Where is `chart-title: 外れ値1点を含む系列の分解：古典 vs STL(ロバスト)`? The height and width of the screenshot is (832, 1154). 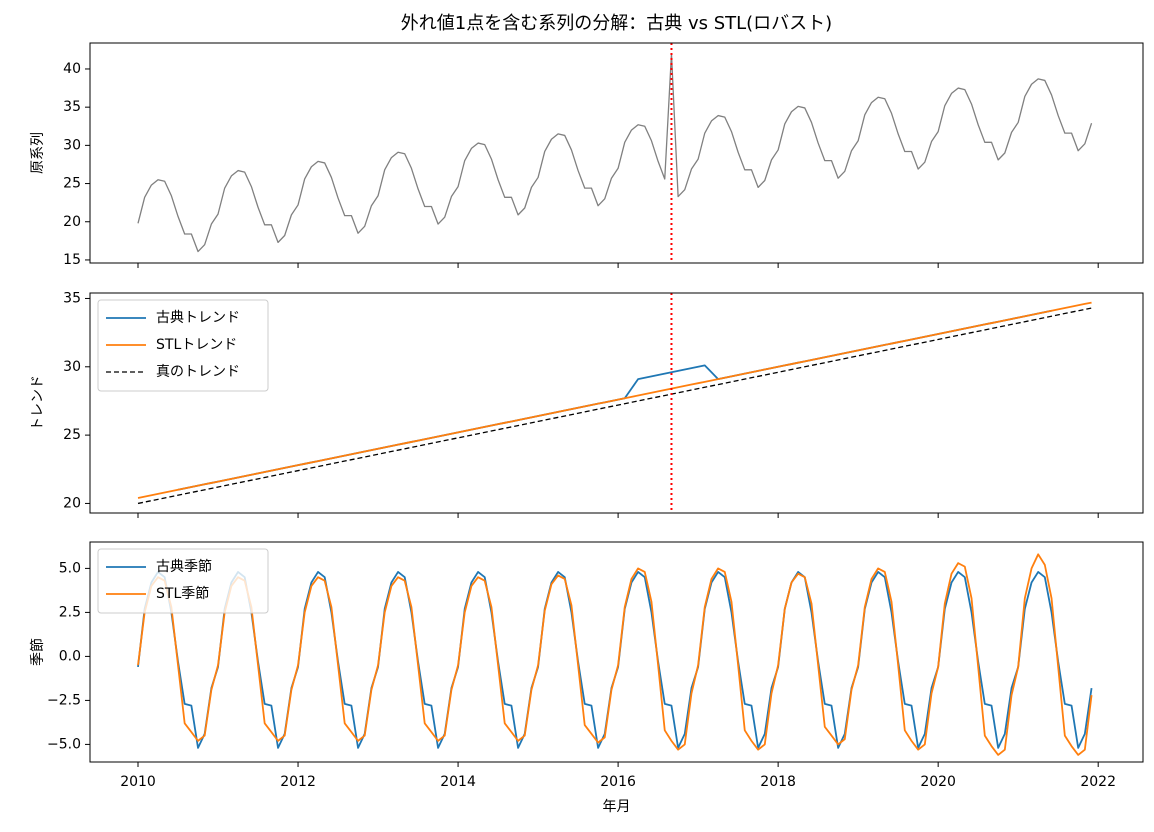 chart-title: 外れ値1点を含む系列の分解：古典 vs STL(ロバスト) is located at coordinates (616, 23).